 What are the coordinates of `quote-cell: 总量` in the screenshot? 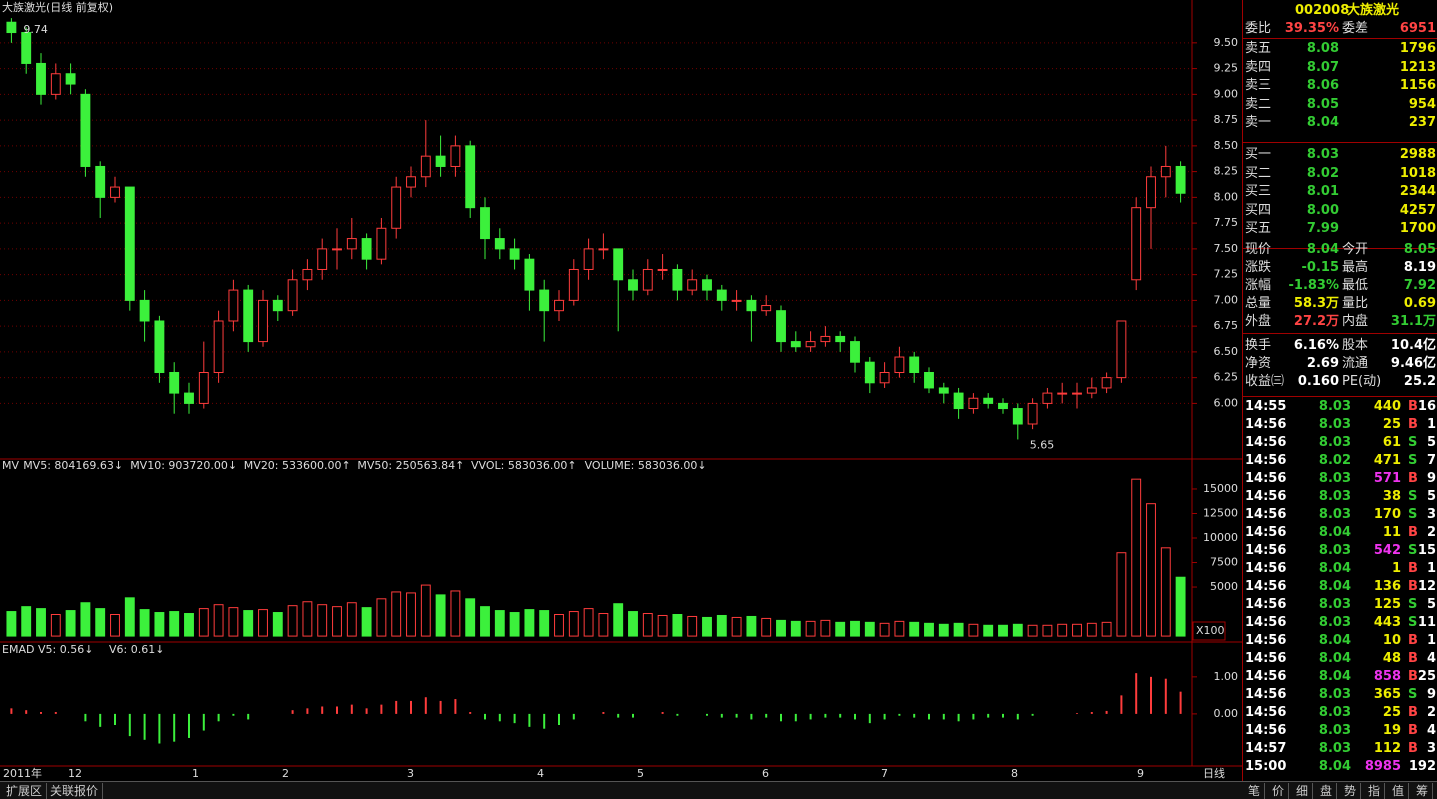 It's located at (1258, 303).